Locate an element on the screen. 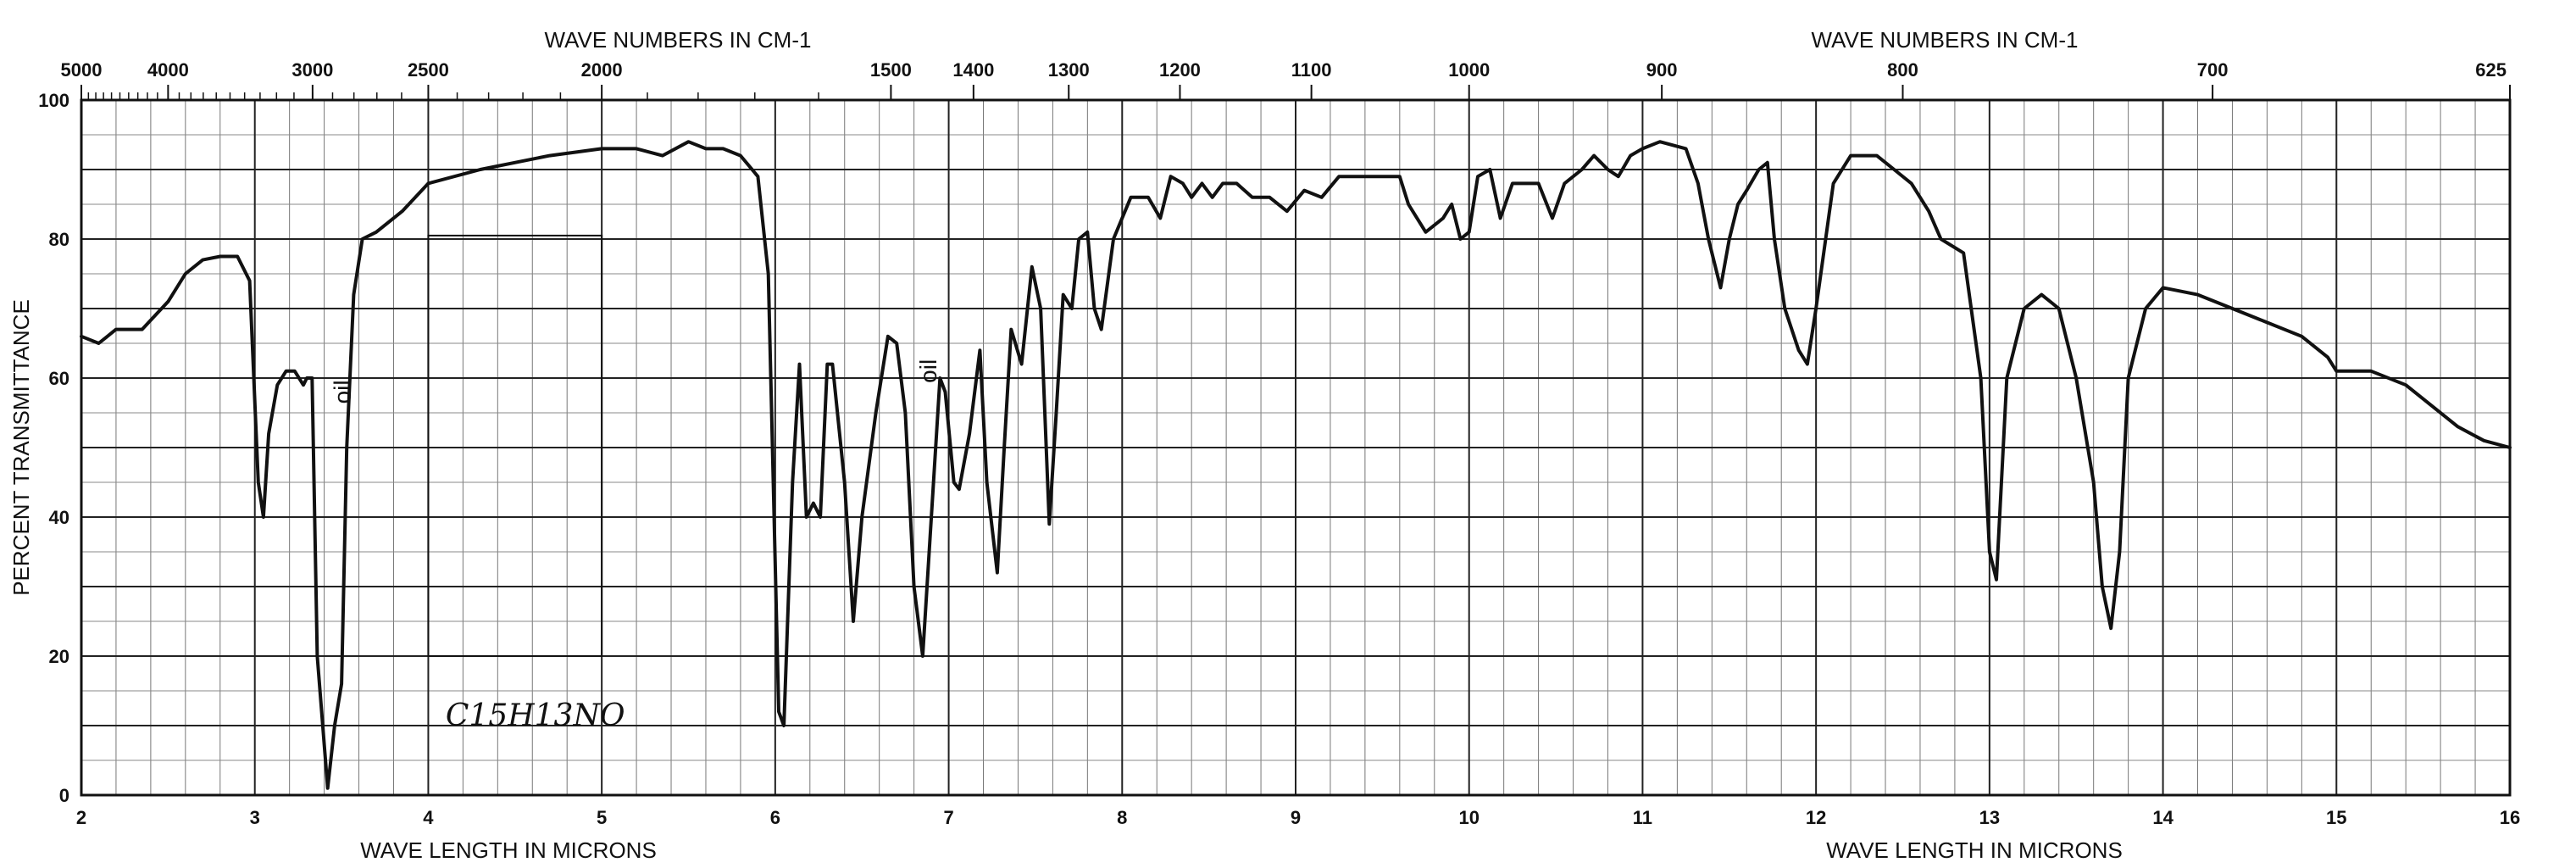 The image size is (2576, 868). y-tick-label: 60 is located at coordinates (59, 378).